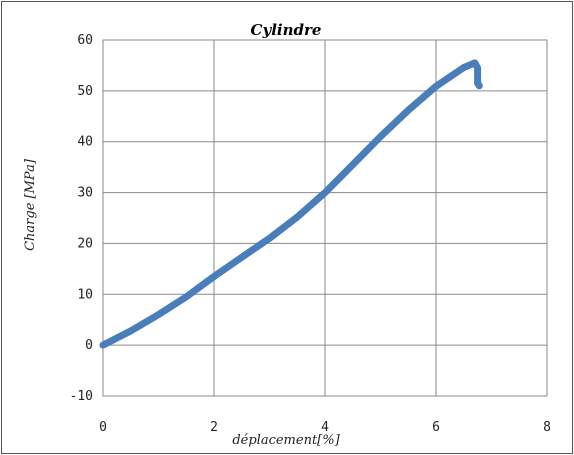 The height and width of the screenshot is (455, 574). Describe the element at coordinates (30, 204) in the screenshot. I see `y-axis-label: Charge [MPa]` at that location.